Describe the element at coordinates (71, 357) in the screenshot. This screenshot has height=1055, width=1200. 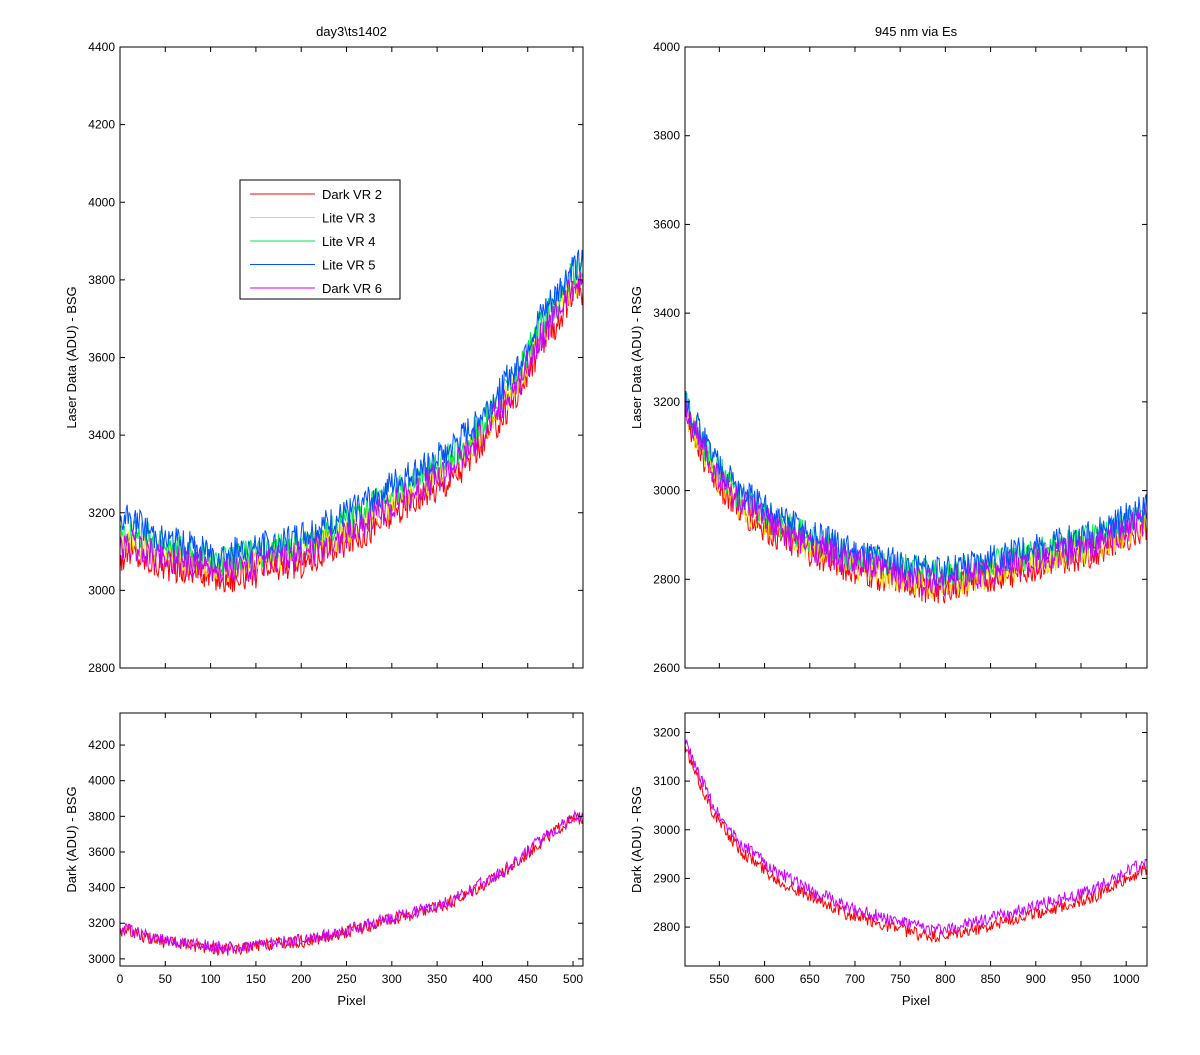
I see `y-axis-label: Laser Data (ADU) - BSG` at that location.